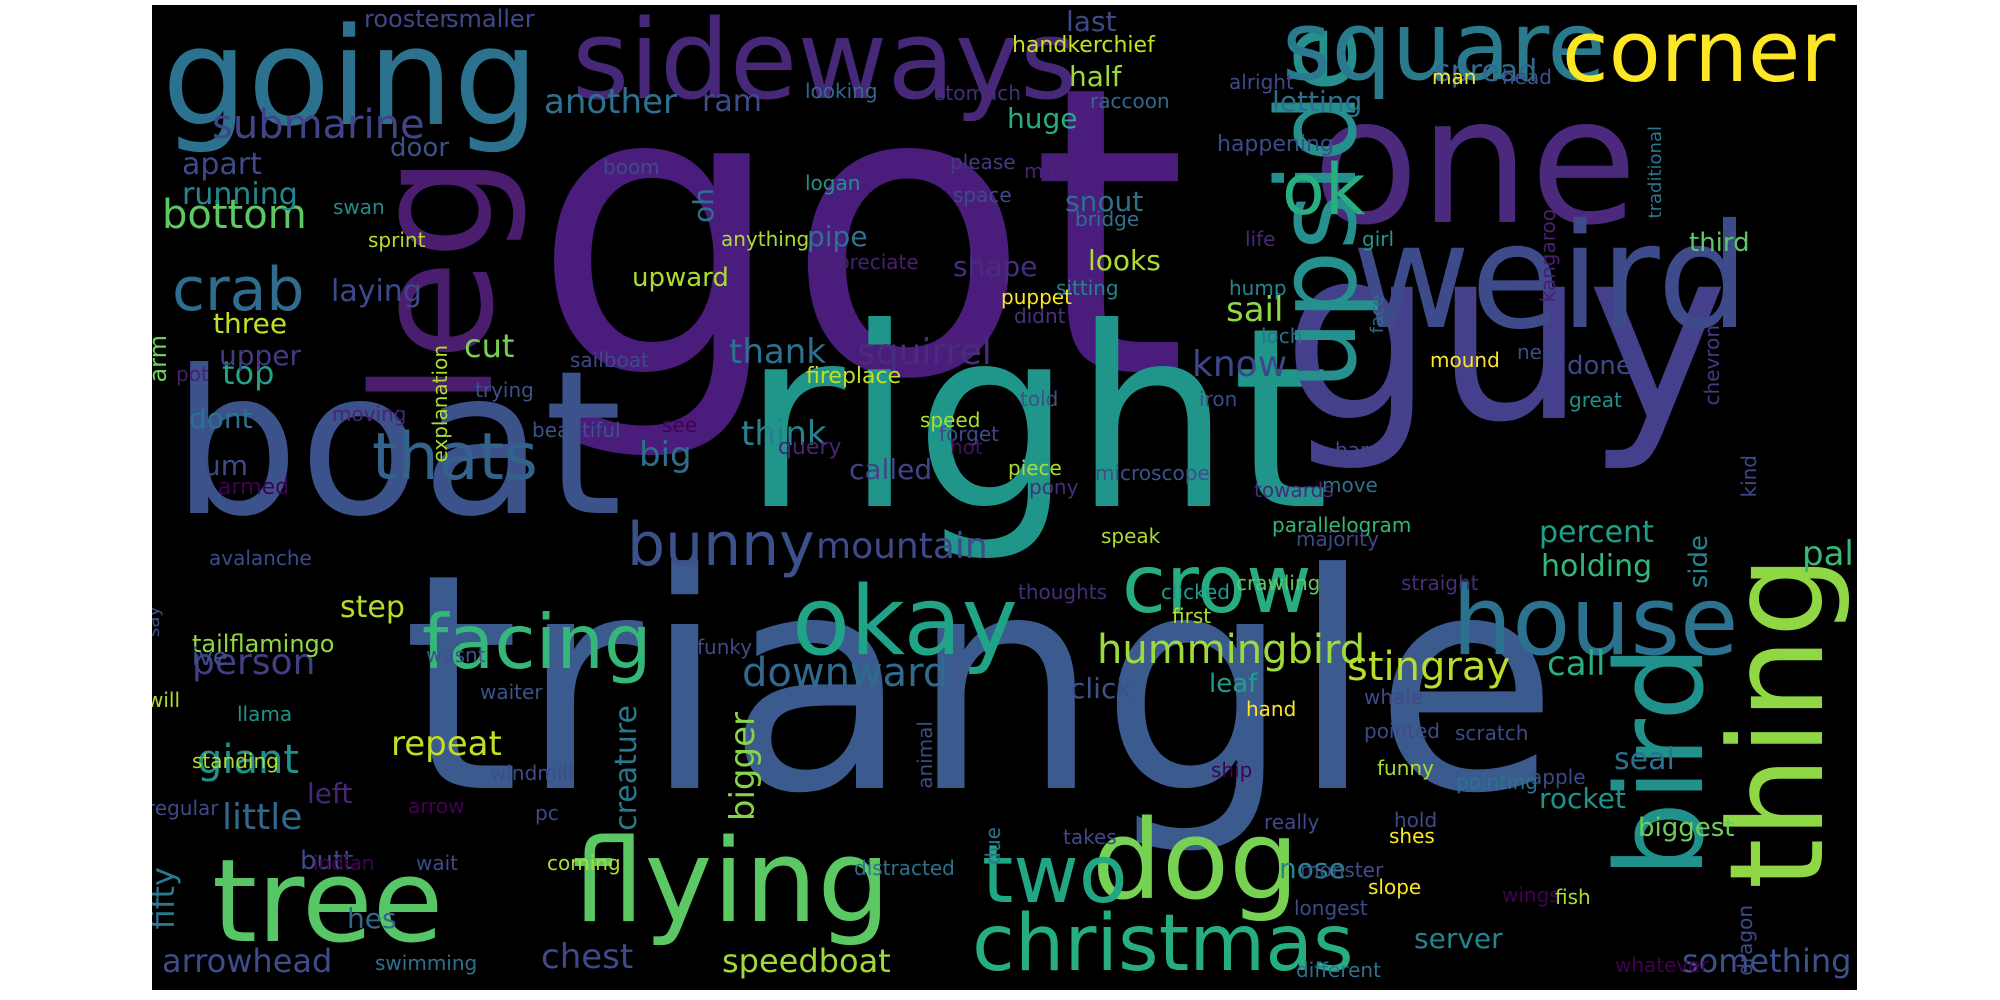  What do you see at coordinates (743, 767) in the screenshot?
I see `word-bigger: bigger` at bounding box center [743, 767].